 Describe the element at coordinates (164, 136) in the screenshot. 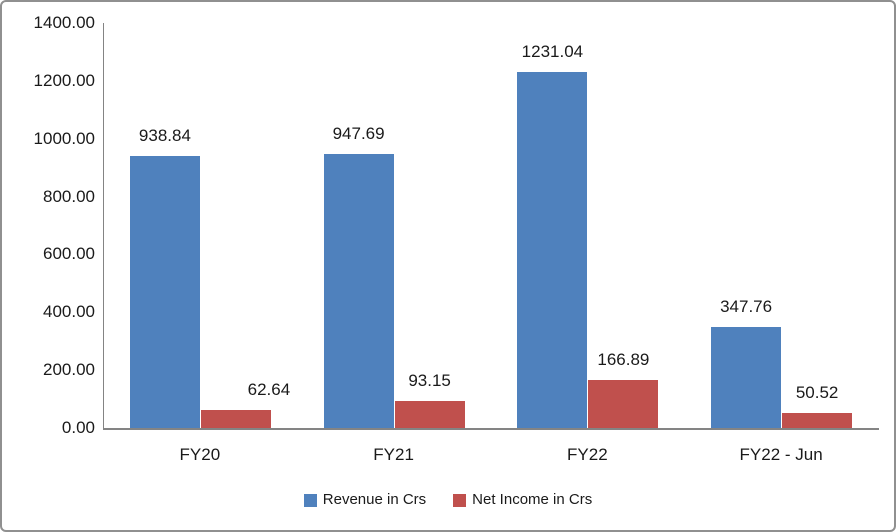

I see `data-label-revenue-fy20: 938.84` at that location.